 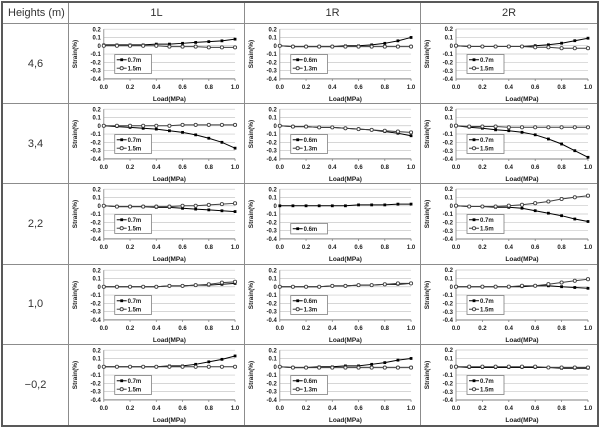 What do you see at coordinates (509, 13) in the screenshot?
I see `header-column-2R: 2R` at bounding box center [509, 13].